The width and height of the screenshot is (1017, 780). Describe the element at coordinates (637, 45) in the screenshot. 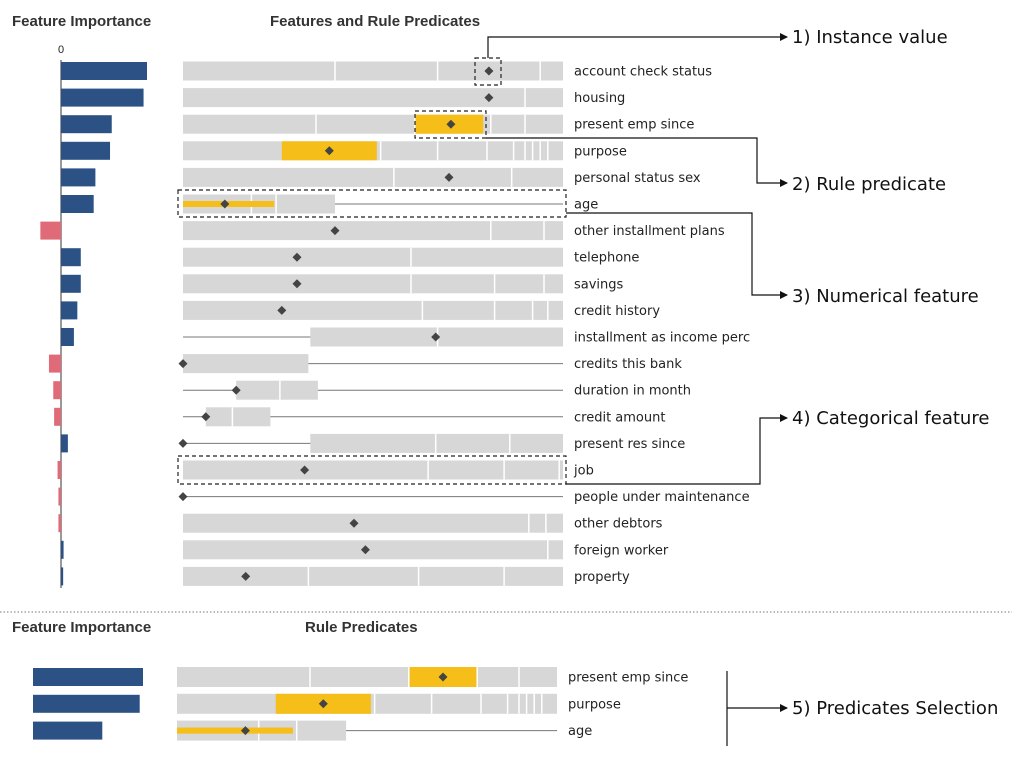

I see `instance-value-arrow` at that location.